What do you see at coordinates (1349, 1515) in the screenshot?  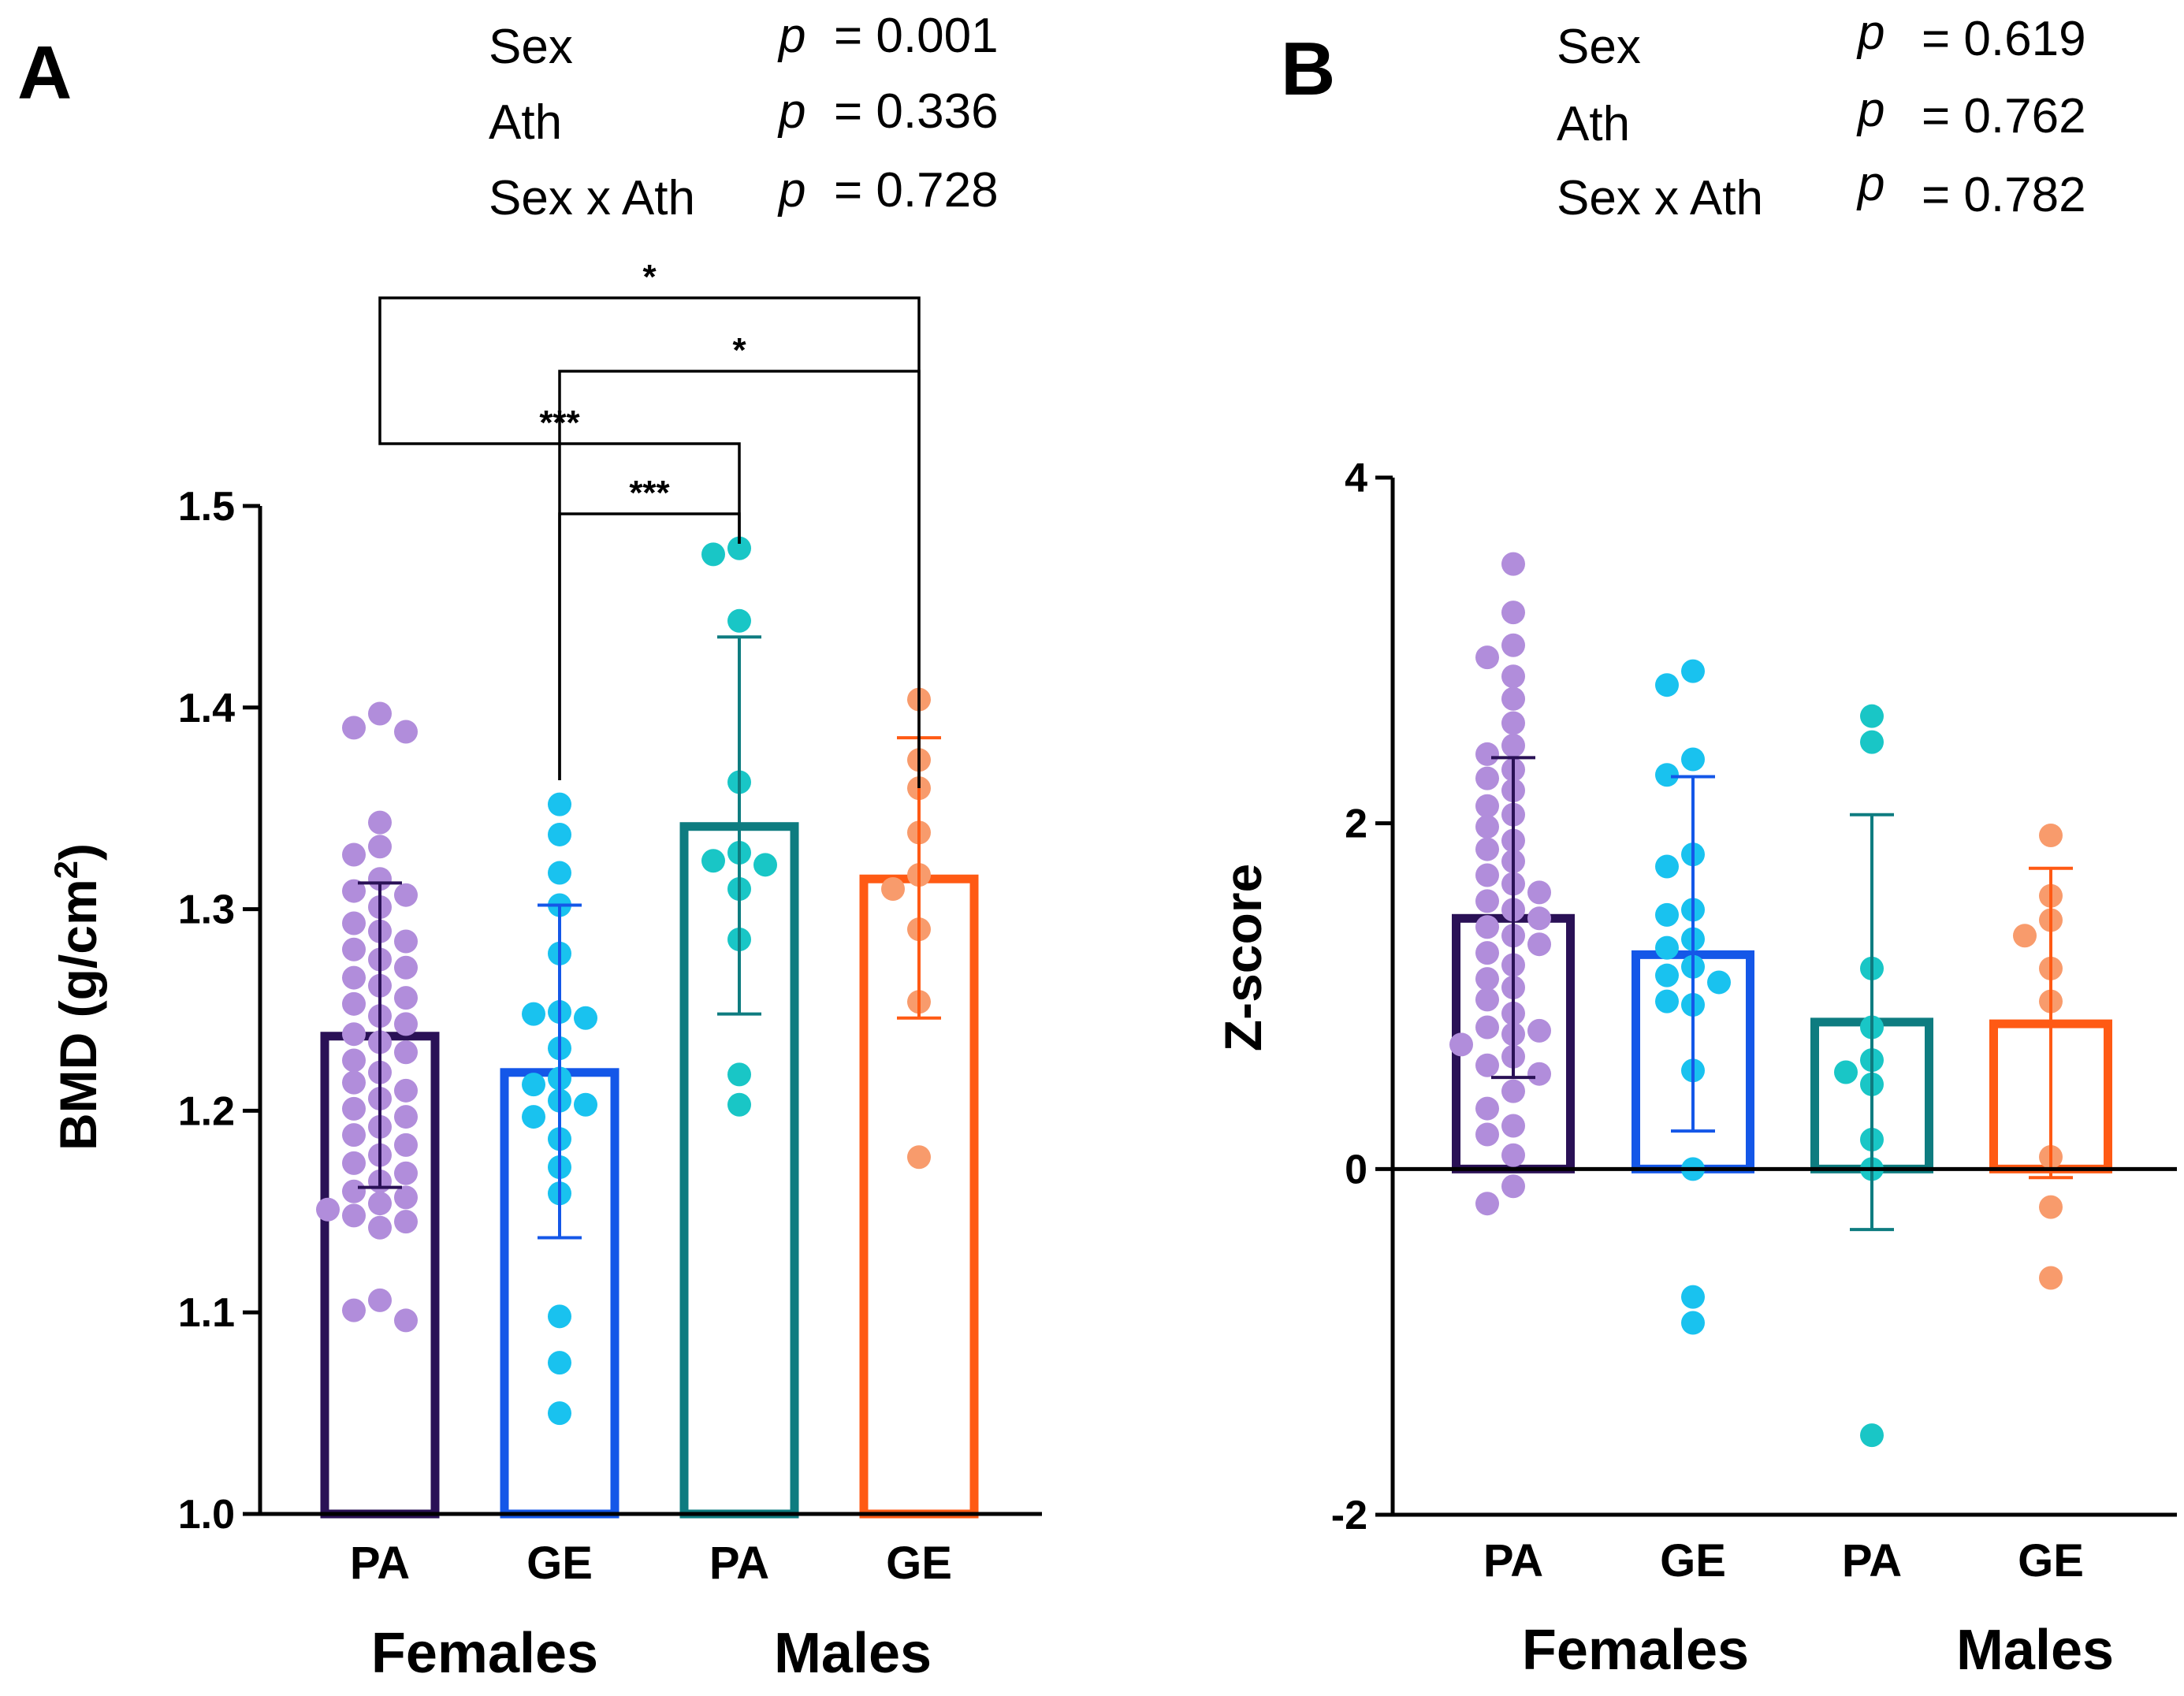 I see `y-tick-label: -2` at bounding box center [1349, 1515].